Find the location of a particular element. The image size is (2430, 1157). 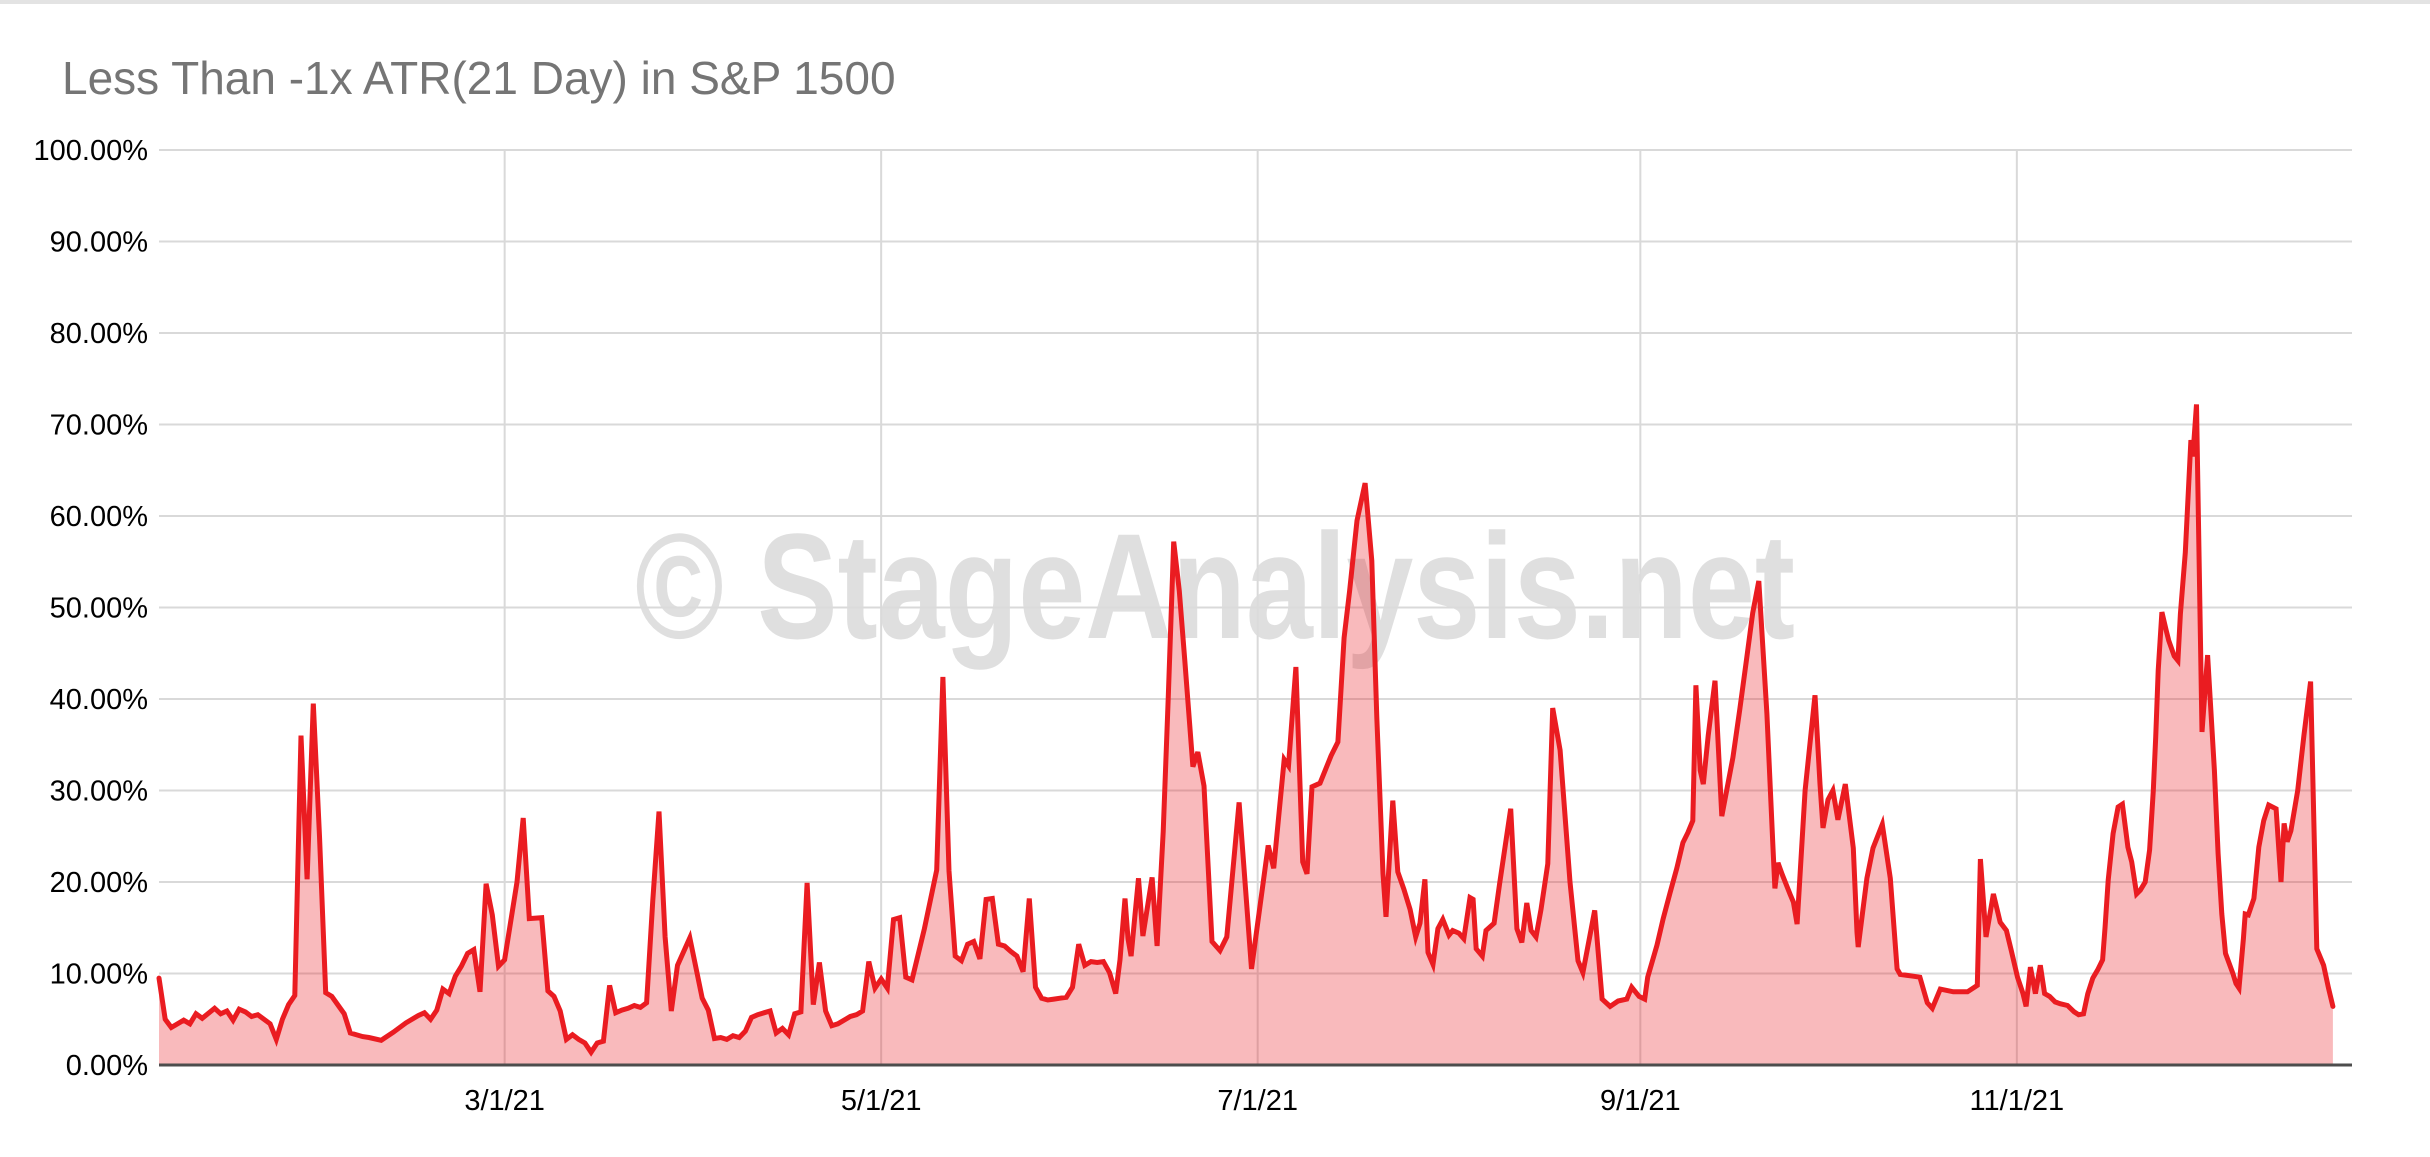

y-axis-tick-label: 90.00% is located at coordinates (99, 243).